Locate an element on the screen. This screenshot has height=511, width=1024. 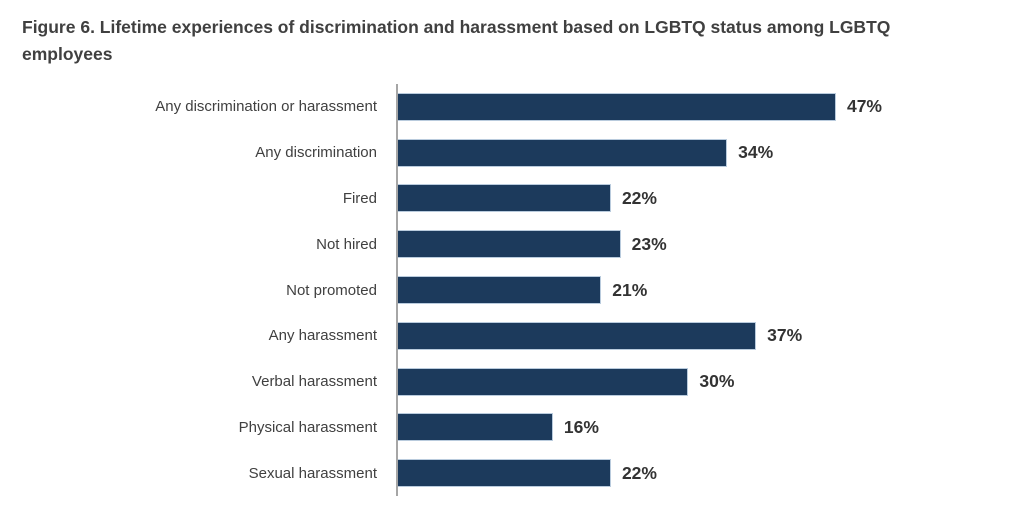
category-label: Verbal harassment is located at coordinates (314, 382).